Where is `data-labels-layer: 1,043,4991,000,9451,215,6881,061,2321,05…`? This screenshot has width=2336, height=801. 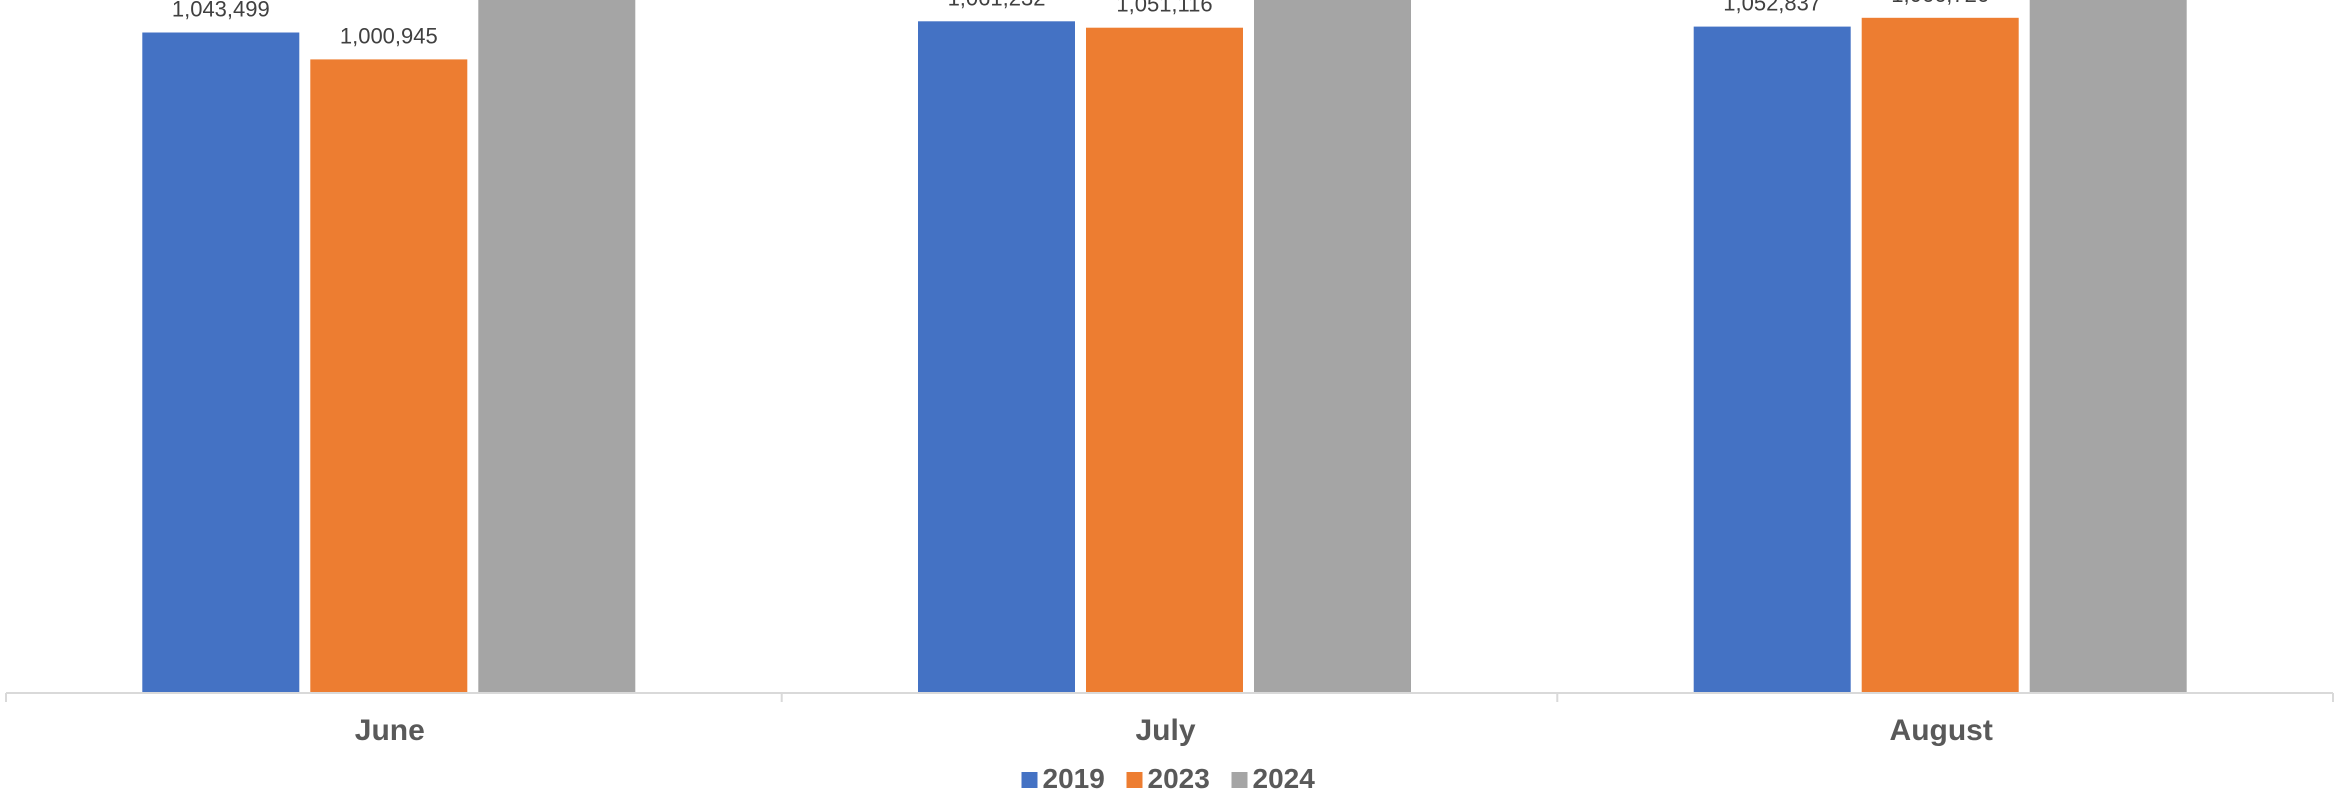
data-labels-layer: 1,043,4991,000,9451,215,6881,061,2321,05… is located at coordinates (1080, 24).